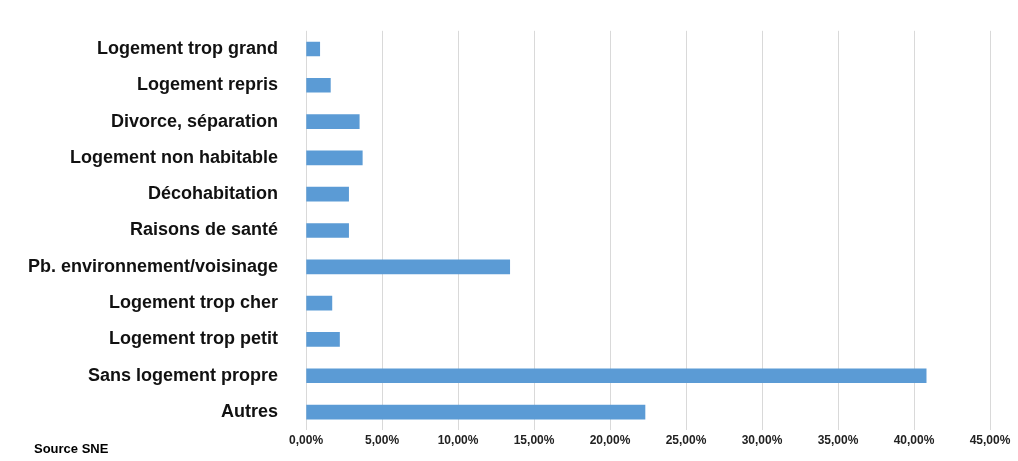  Describe the element at coordinates (534, 439) in the screenshot. I see `x-tick-label: 15,00%` at that location.